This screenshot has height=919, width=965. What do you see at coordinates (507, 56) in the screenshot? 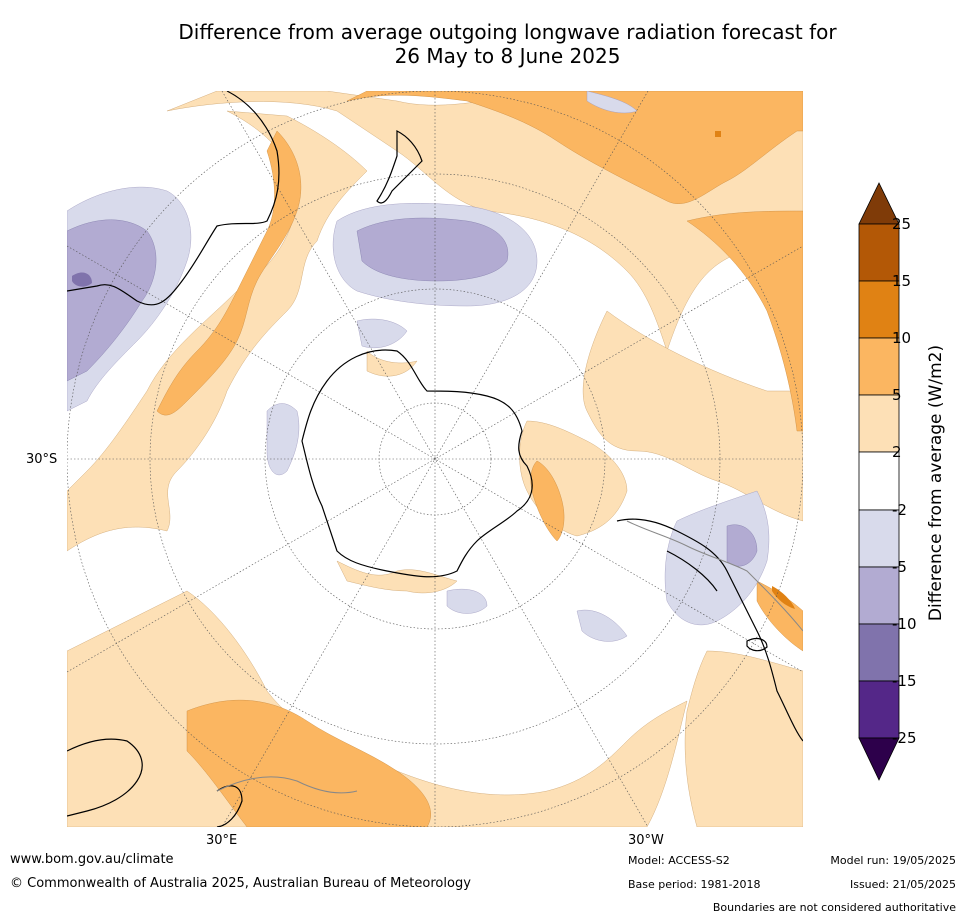
I see `title-line-2: 26 May to 8 June 2025` at bounding box center [507, 56].